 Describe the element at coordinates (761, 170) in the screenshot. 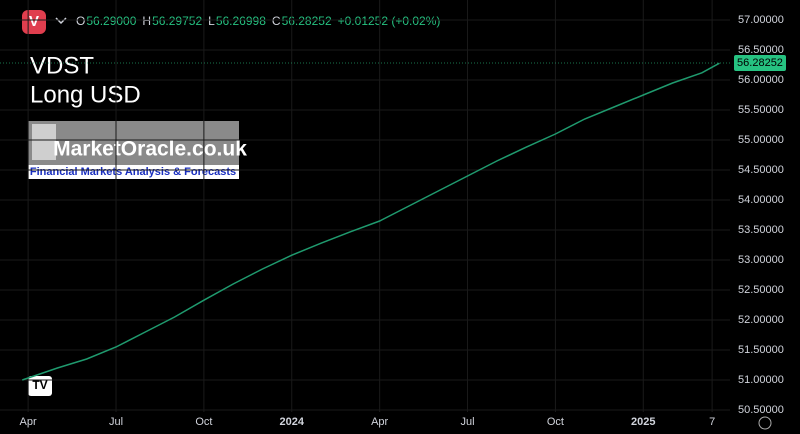

I see `y-tick-label: 54.50000` at that location.